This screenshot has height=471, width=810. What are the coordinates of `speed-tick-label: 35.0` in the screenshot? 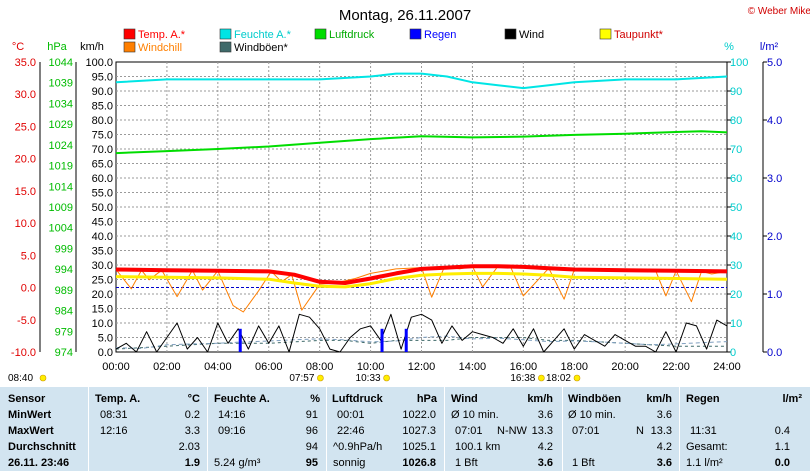 It's located at (102, 252).